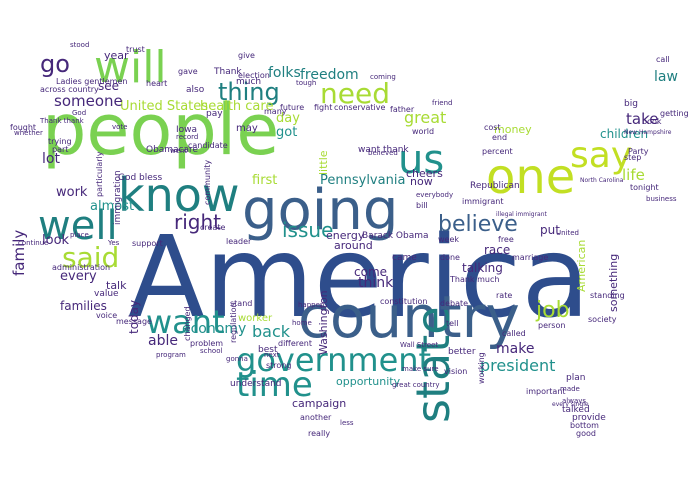 Image resolution: width=700 pixels, height=490 pixels. I want to click on word-family: family, so click(19, 252).